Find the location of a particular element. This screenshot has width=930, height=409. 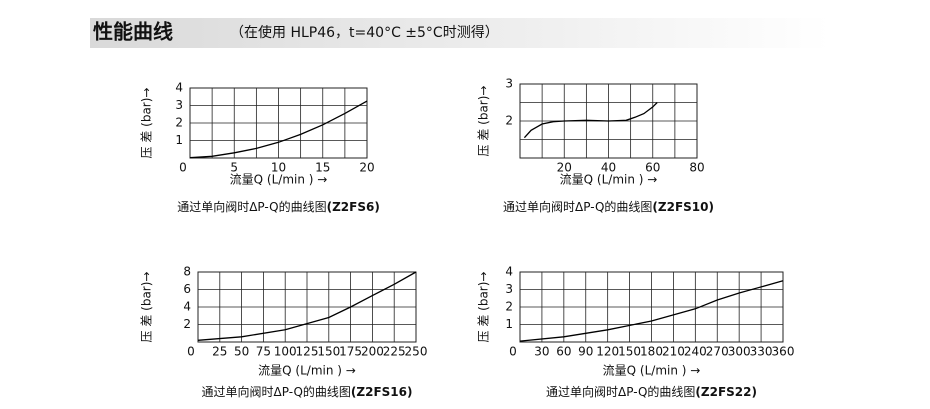

caption-model: (Z2FS6) is located at coordinates (353, 207).